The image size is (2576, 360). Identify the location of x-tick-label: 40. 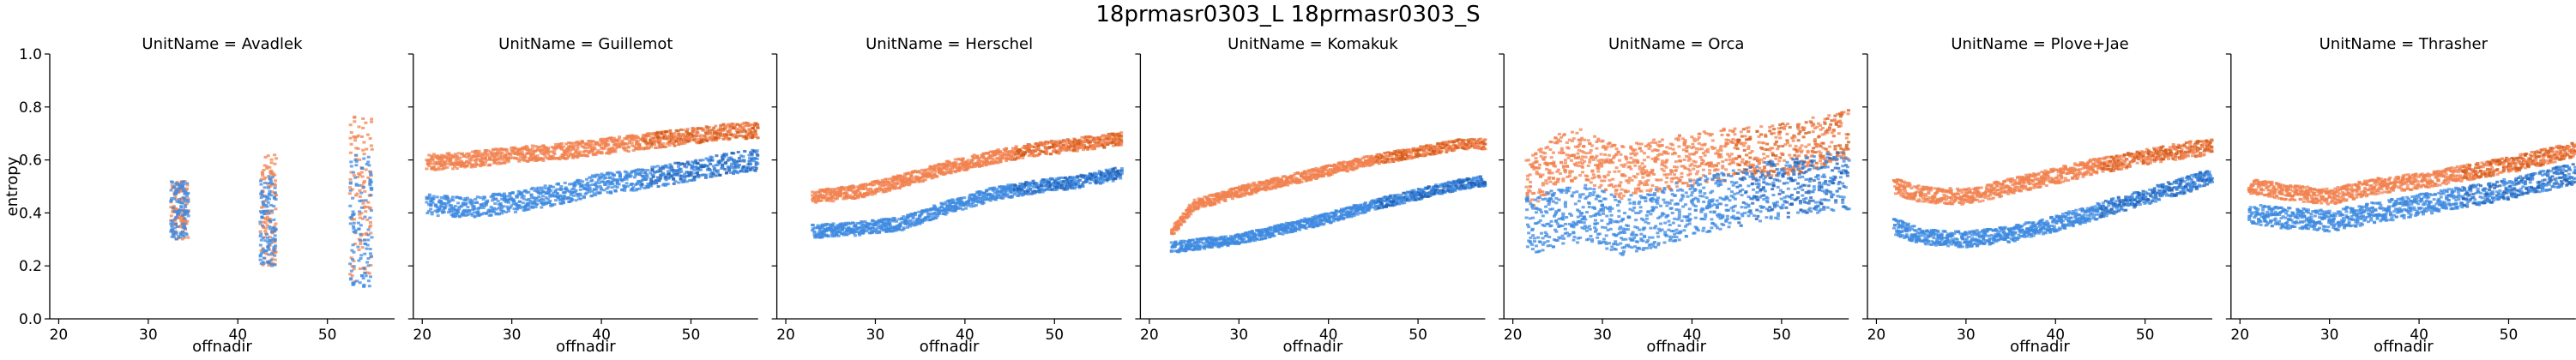
(237, 335).